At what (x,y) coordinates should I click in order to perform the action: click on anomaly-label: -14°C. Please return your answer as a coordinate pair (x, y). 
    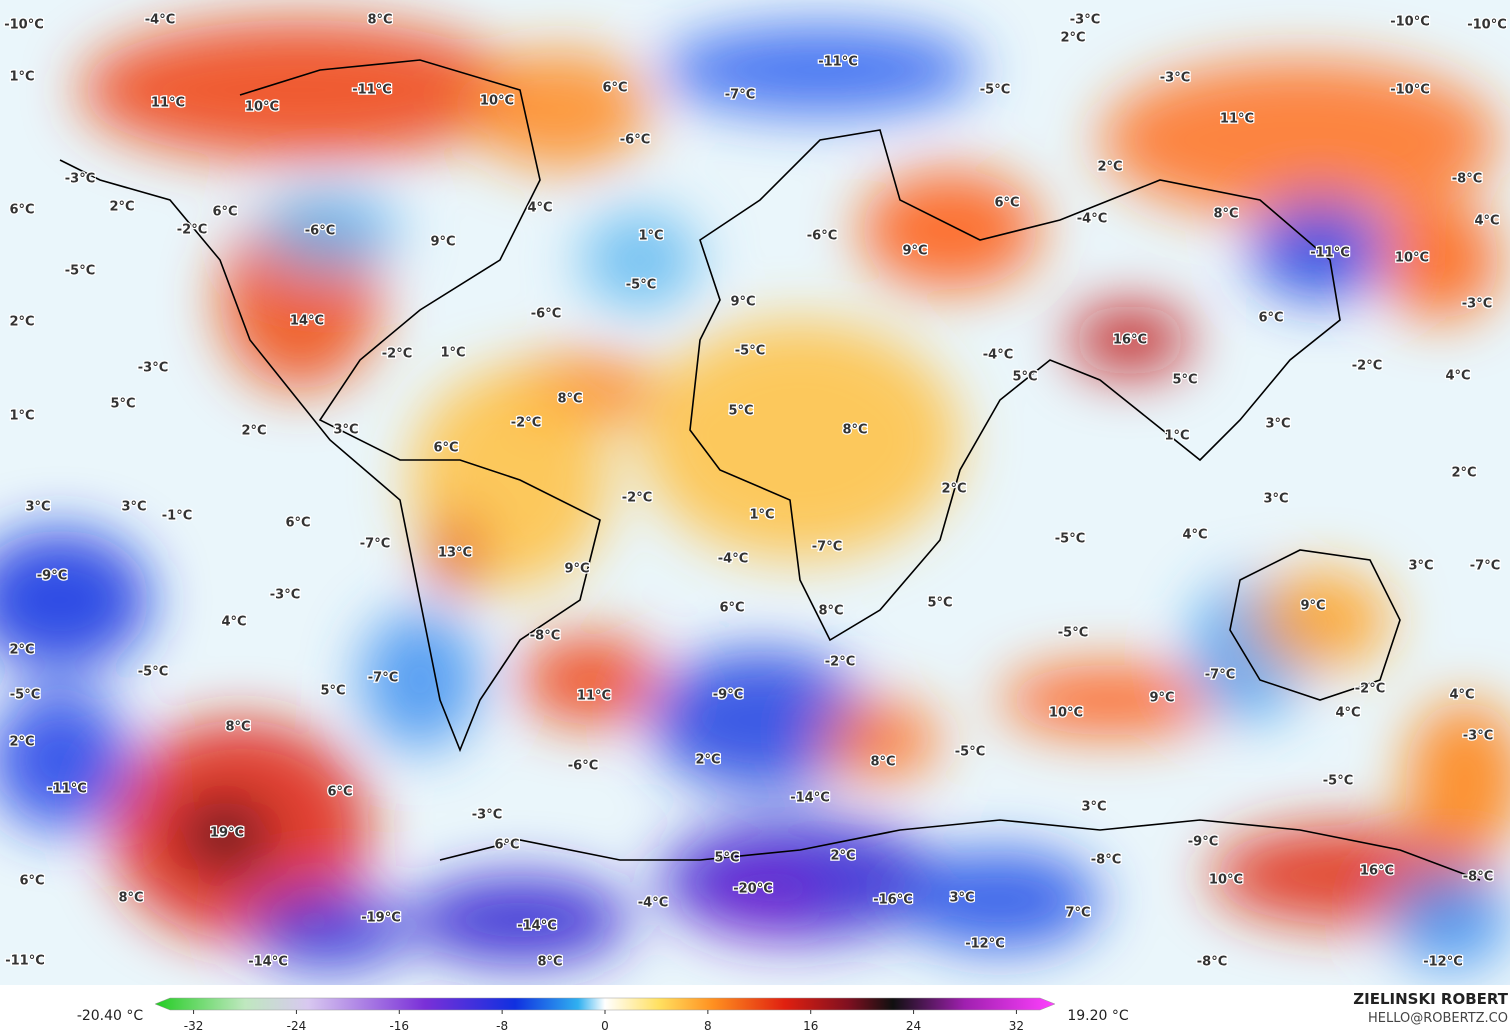
    Looking at the image, I should click on (810, 798).